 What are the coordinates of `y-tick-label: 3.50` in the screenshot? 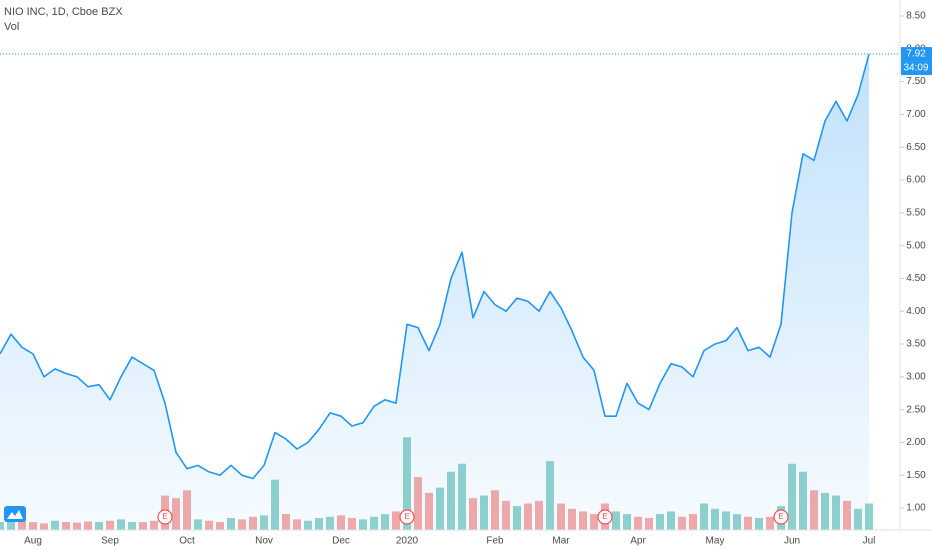 It's located at (916, 344).